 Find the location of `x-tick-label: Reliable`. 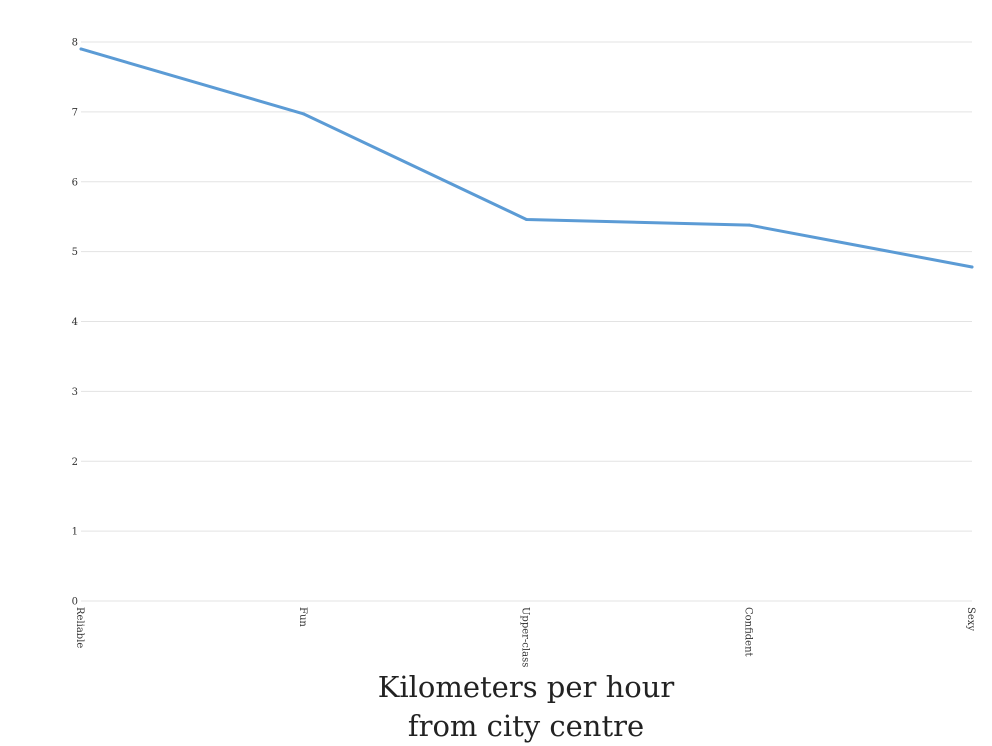

x-tick-label: Reliable is located at coordinates (79, 627).